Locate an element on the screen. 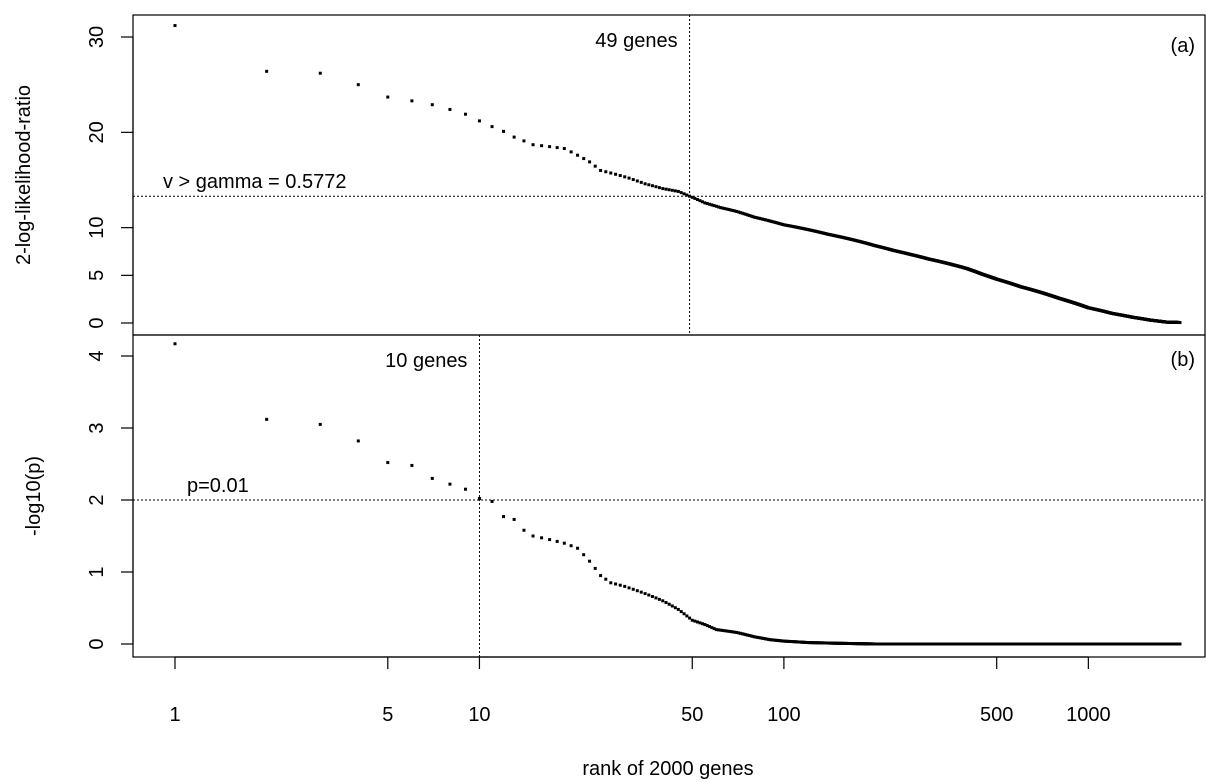 The height and width of the screenshot is (783, 1207). panel-b-y-axis: 0 1 2 3 4 is located at coordinates (110, 500).